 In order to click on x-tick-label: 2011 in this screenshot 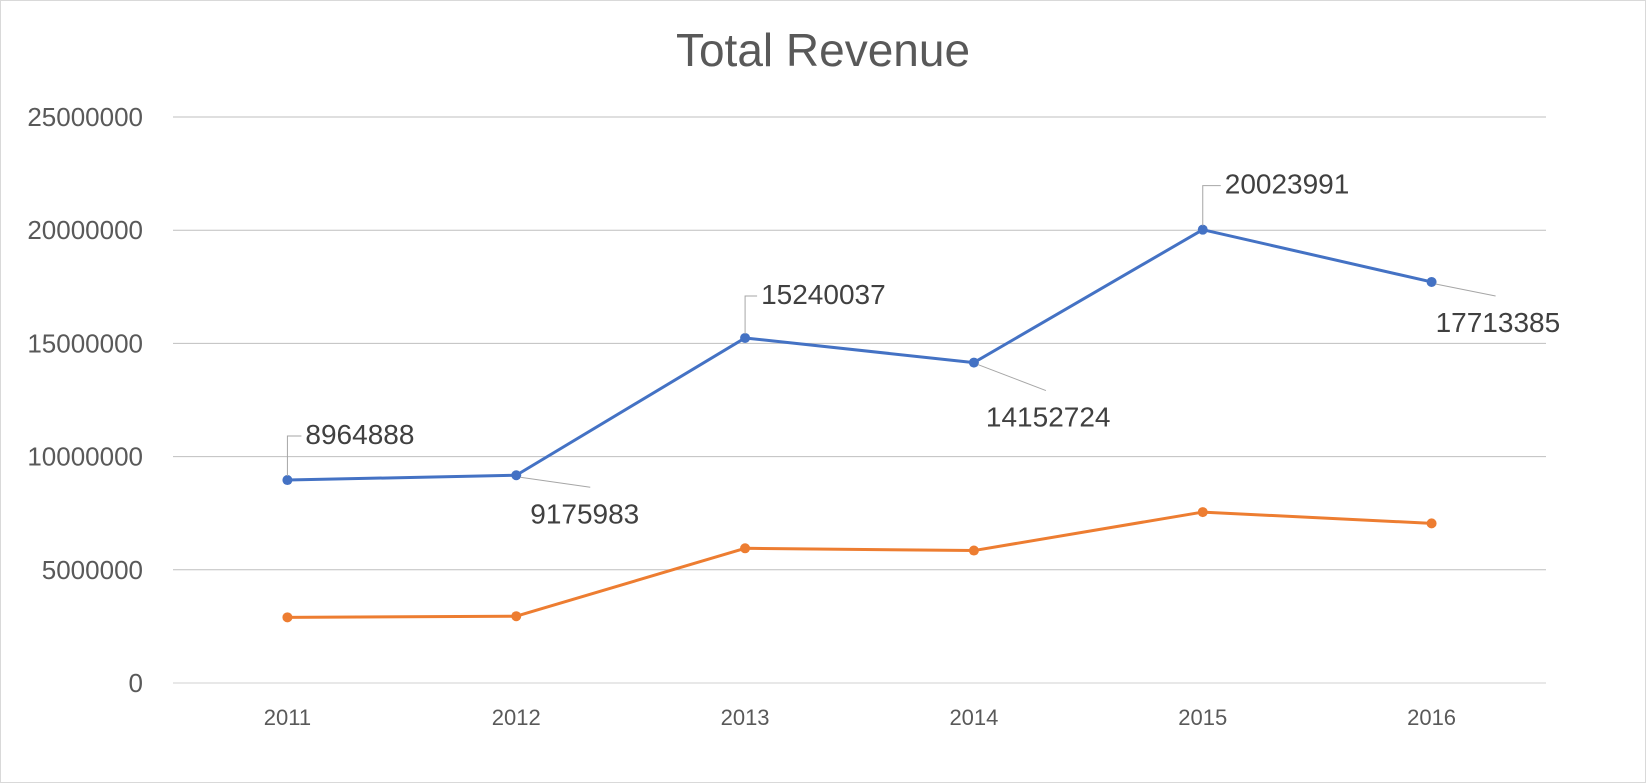, I will do `click(287, 717)`.